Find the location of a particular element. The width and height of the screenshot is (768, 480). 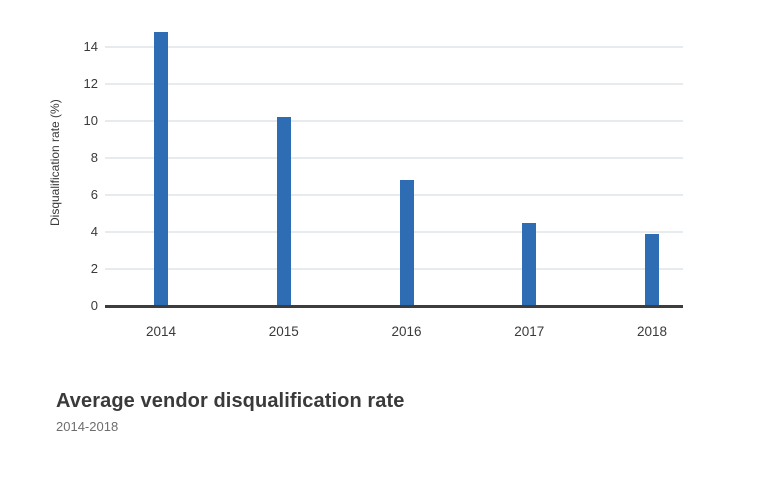

y-tick-label: 4 is located at coordinates (94, 231).